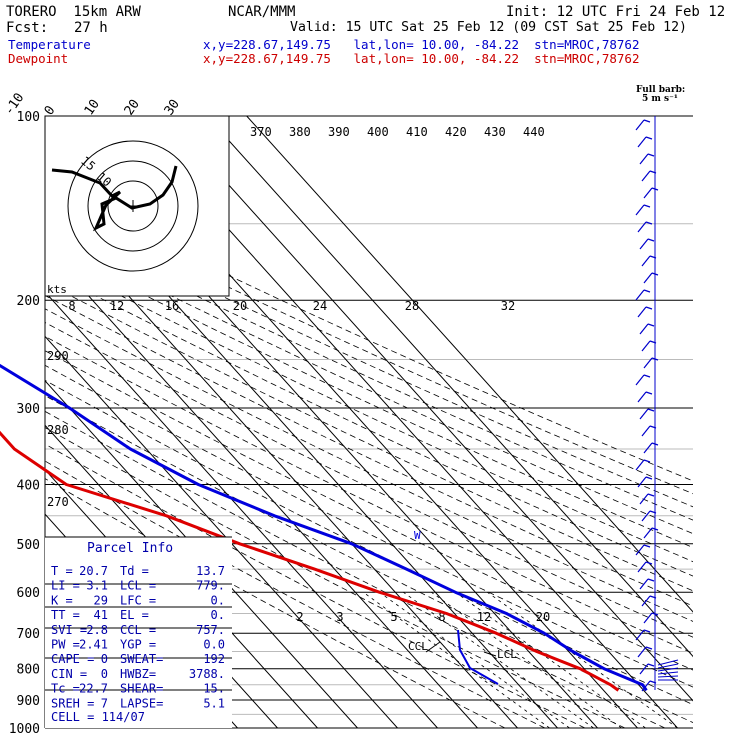 This screenshot has height=744, width=740. What do you see at coordinates (214, 645) in the screenshot?
I see `parcel-row-value: 0.0` at bounding box center [214, 645].